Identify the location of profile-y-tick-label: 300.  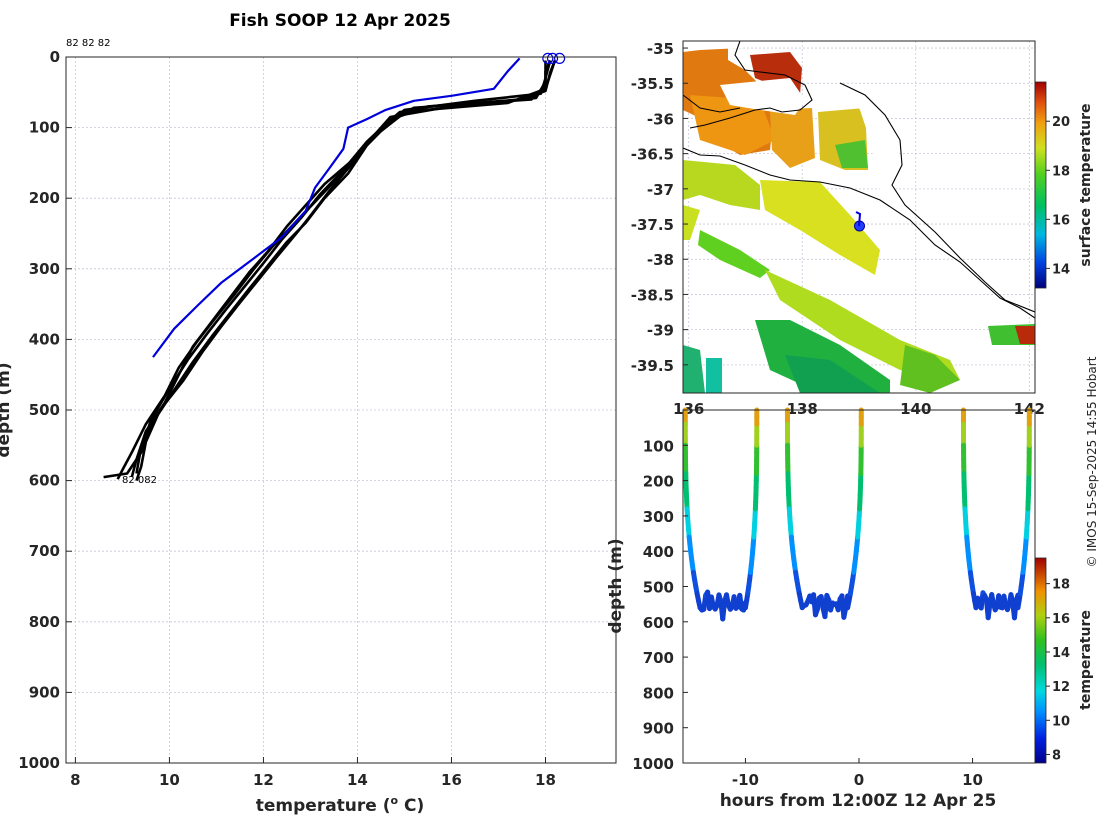
(44, 269).